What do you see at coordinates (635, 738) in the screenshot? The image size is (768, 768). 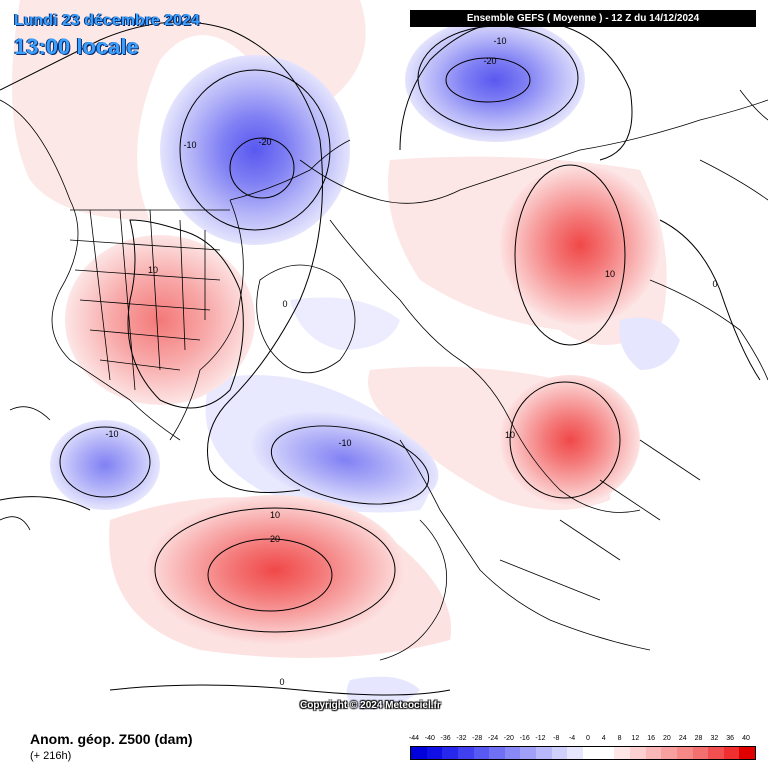 I see `scale-label: 12` at bounding box center [635, 738].